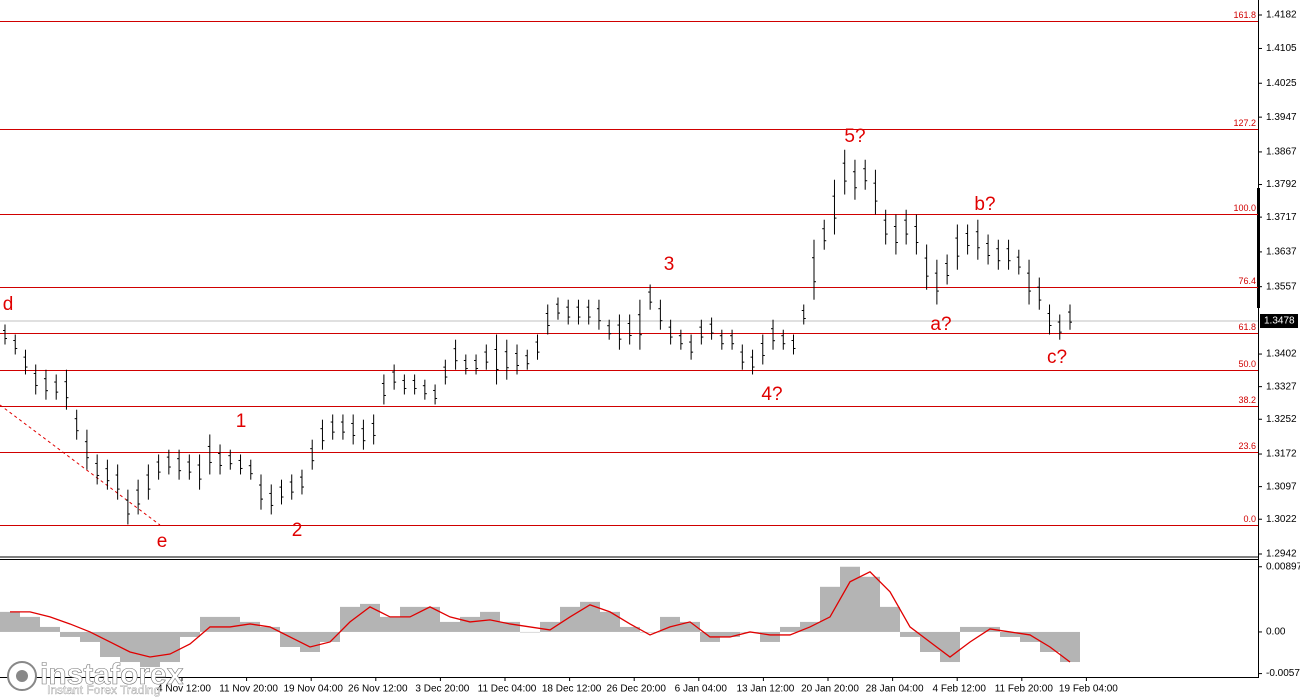 The width and height of the screenshot is (1300, 700). I want to click on x-tick-label: 4 Feb 12:00, so click(960, 689).